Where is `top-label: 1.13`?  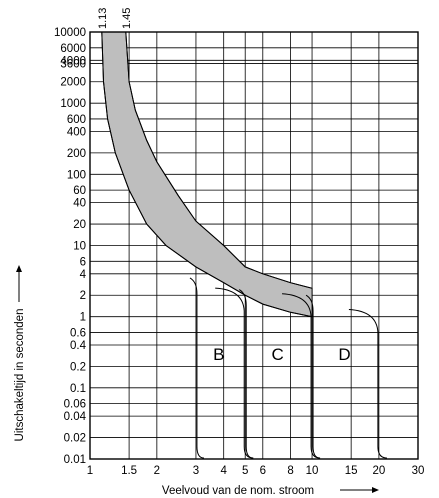
top-label: 1.13 is located at coordinates (103, 18).